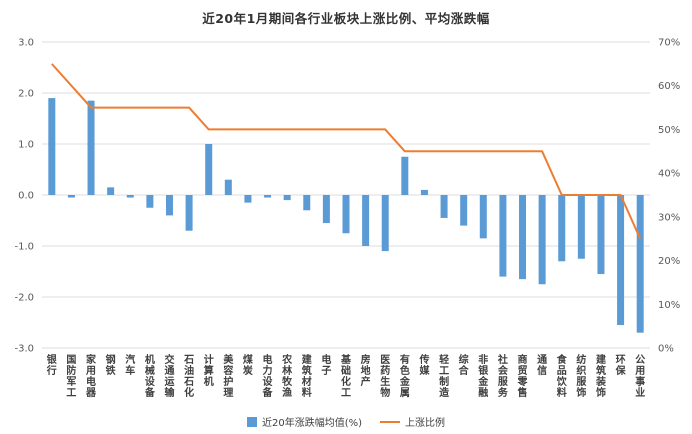 The image size is (692, 434). Describe the element at coordinates (306, 377) in the screenshot. I see `category-label: 建 筑 材 料` at that location.